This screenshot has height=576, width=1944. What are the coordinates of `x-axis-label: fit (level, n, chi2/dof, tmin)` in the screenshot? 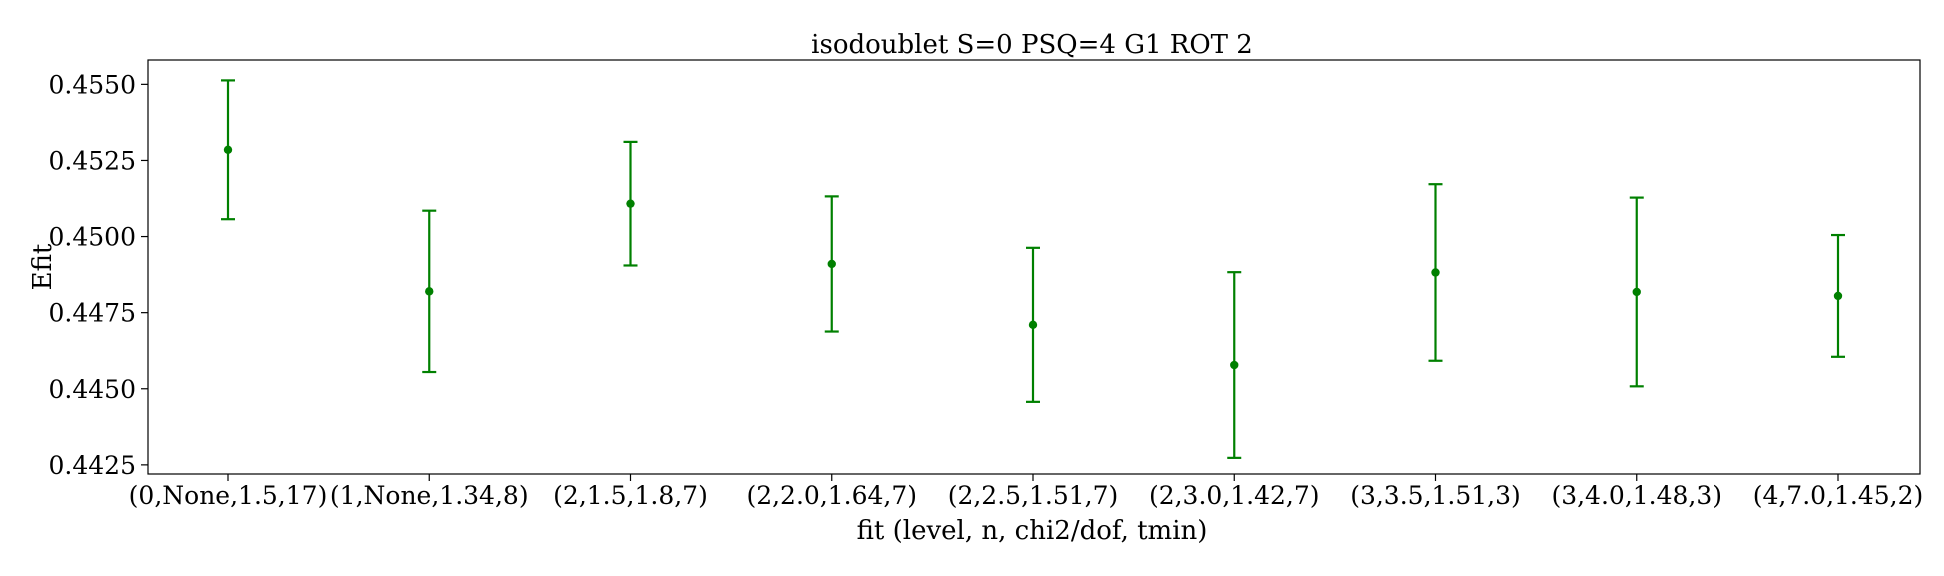 It's located at (1032, 531).